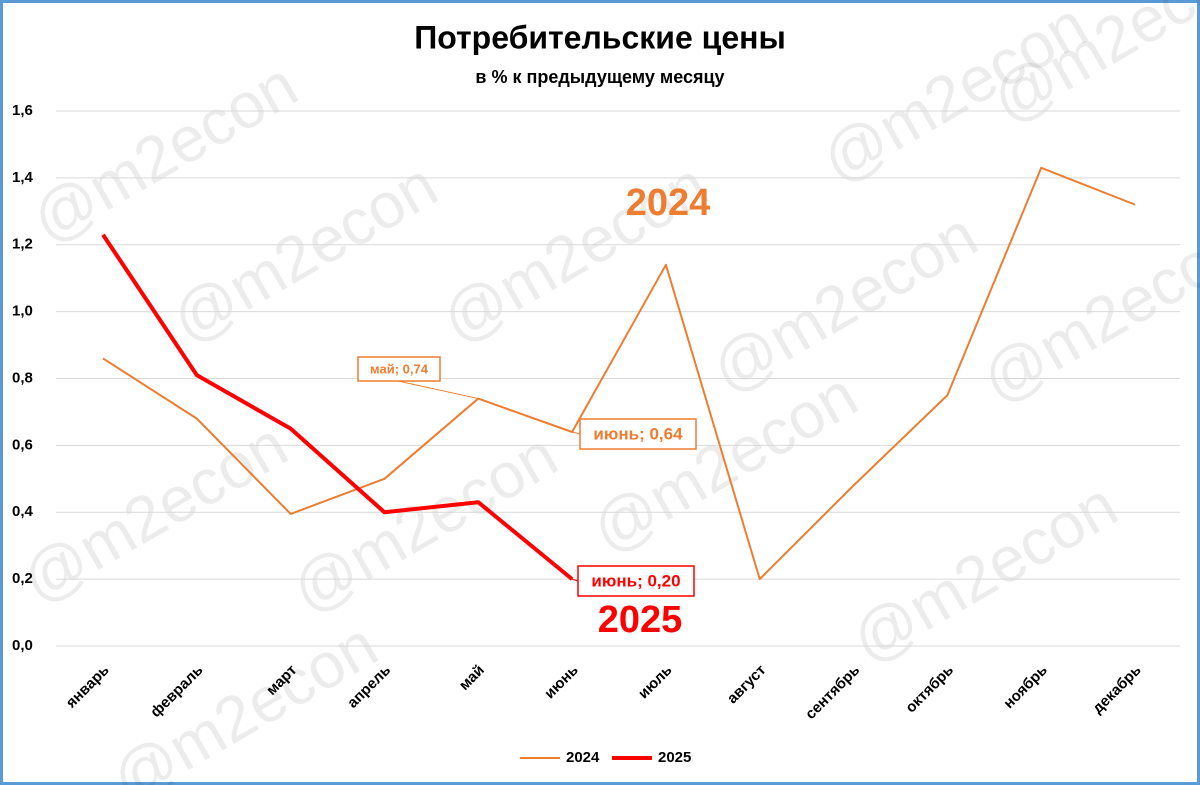 Image resolution: width=1200 pixels, height=785 pixels. Describe the element at coordinates (599, 77) in the screenshot. I see `chart-subtitle: в % к предыдущему месяцу` at that location.